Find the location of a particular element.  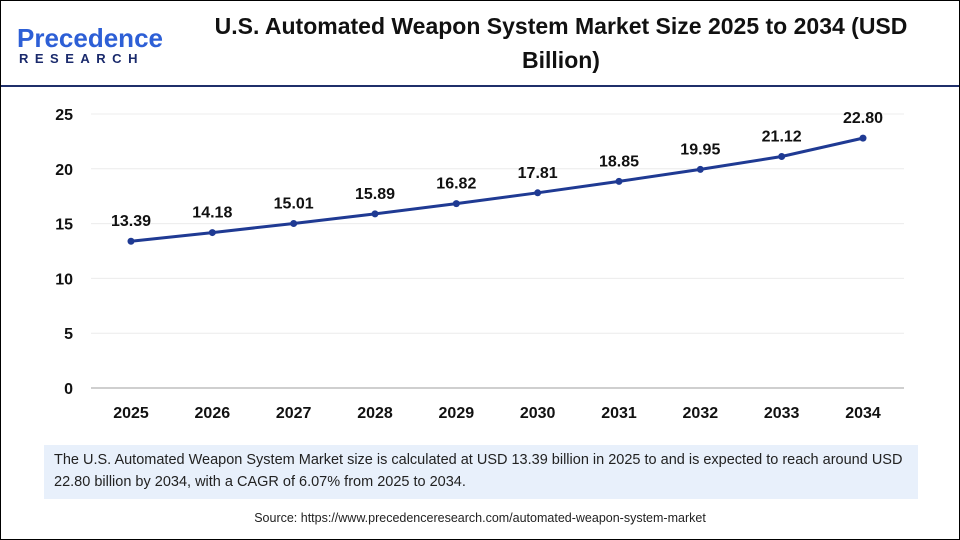

data-label: 15.01 is located at coordinates (294, 203).